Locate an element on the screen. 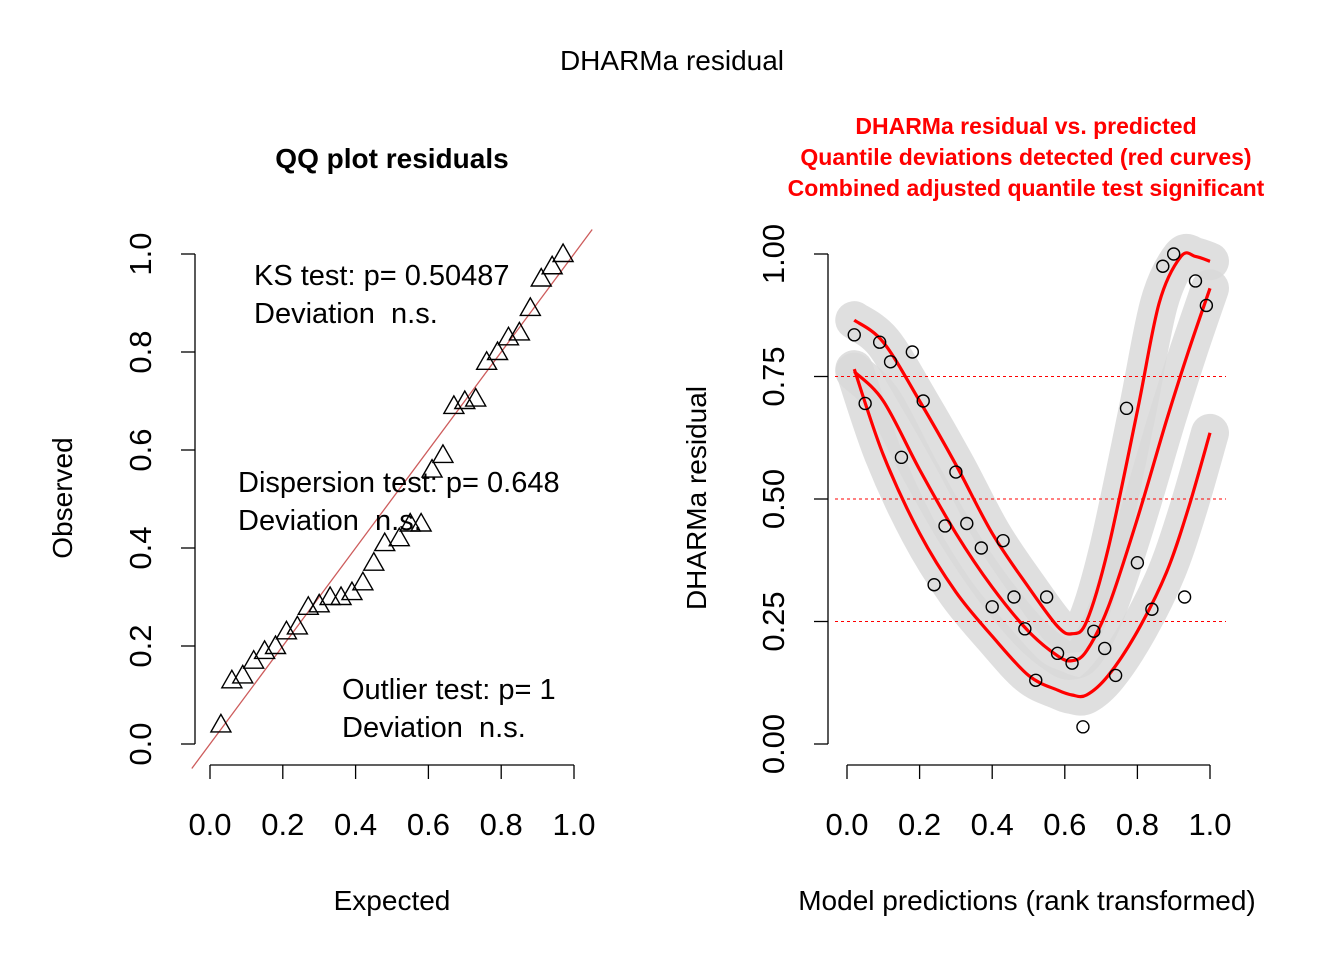  quantile-curves is located at coordinates (1032, 475).